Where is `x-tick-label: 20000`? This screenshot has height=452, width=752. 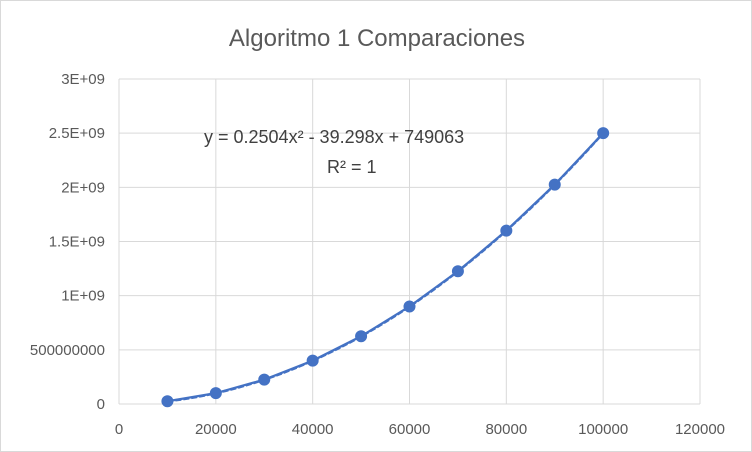 x-tick-label: 20000 is located at coordinates (216, 429).